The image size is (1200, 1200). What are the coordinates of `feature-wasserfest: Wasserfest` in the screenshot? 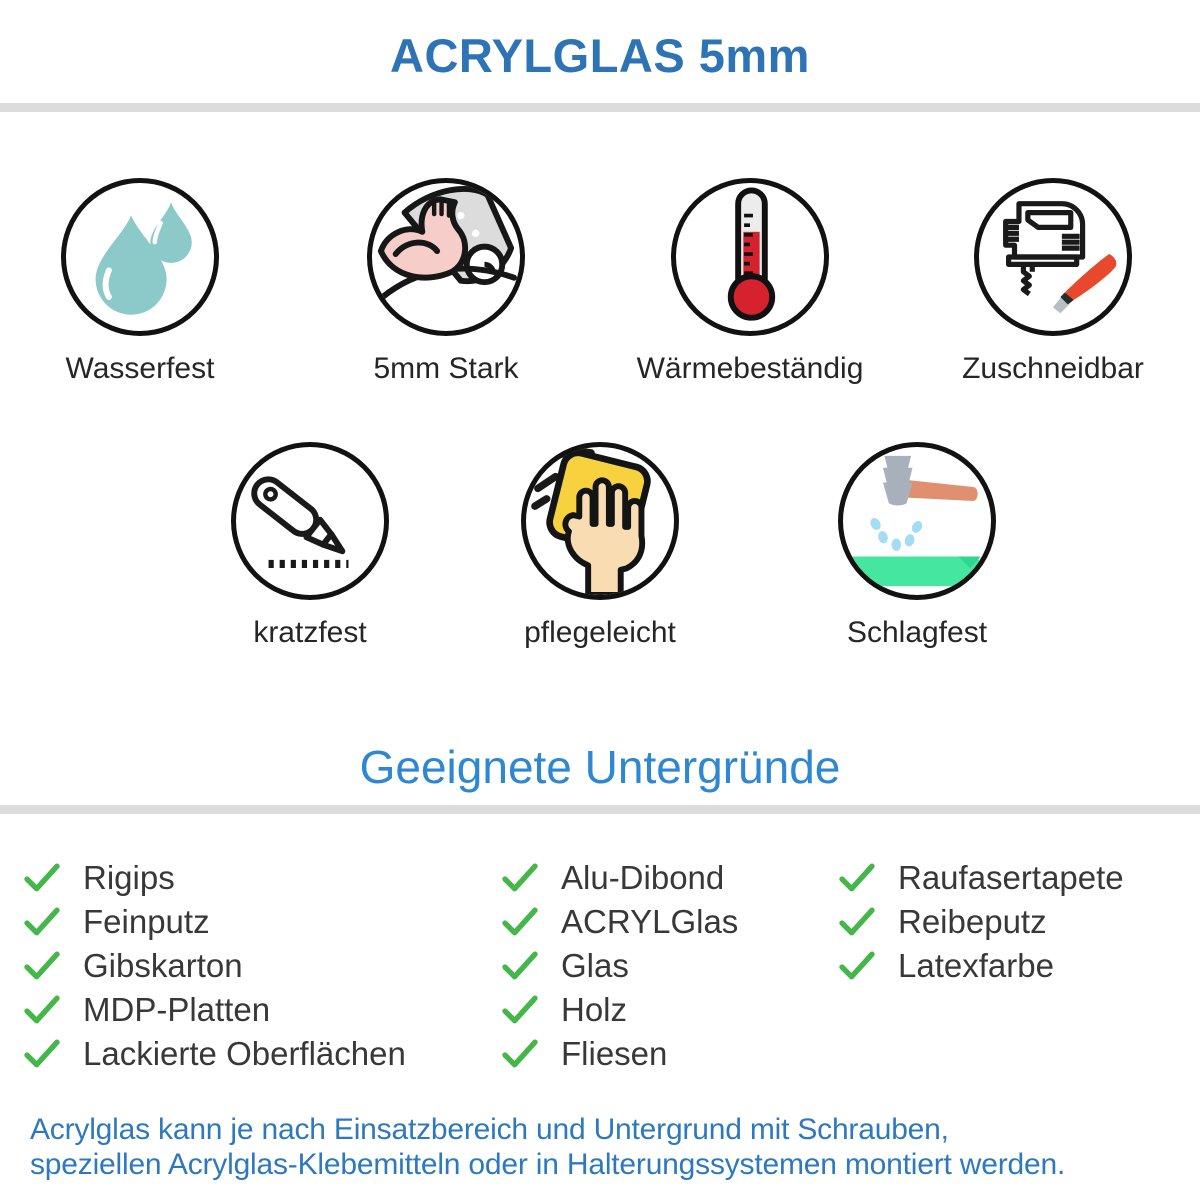 It's located at (145, 282).